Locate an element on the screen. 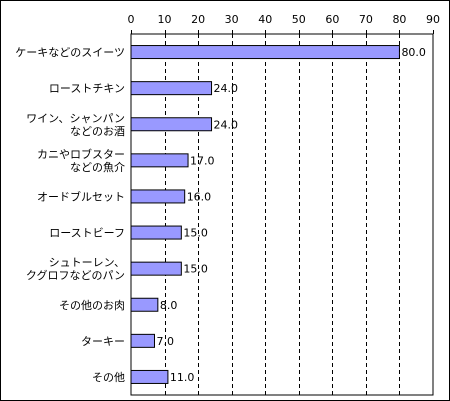 The height and width of the screenshot is (401, 450). data-label: 16.0 is located at coordinates (199, 196).